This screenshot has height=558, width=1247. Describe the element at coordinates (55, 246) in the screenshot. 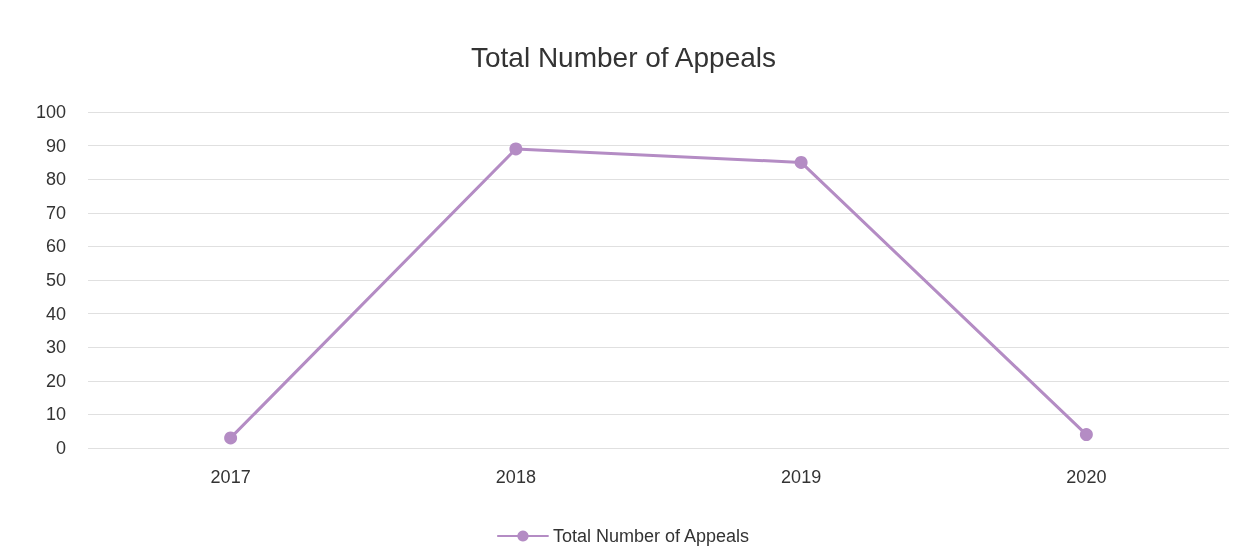

I see `y-tick-label: 60` at that location.